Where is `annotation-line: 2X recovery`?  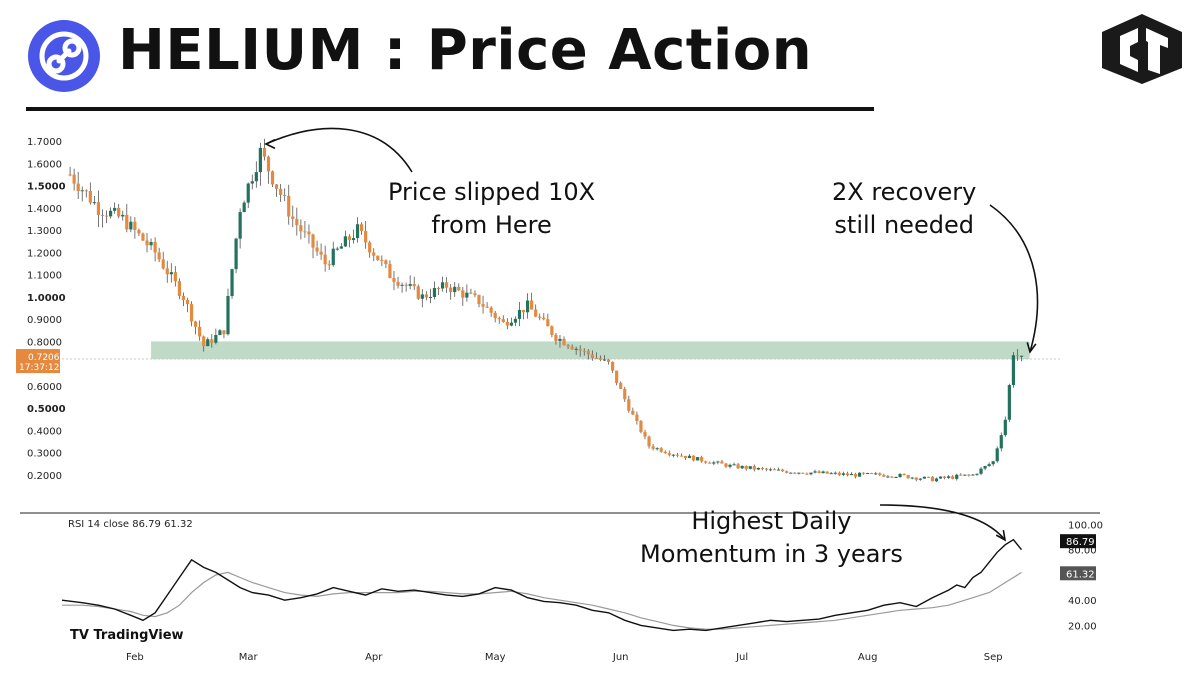
annotation-line: 2X recovery is located at coordinates (904, 192).